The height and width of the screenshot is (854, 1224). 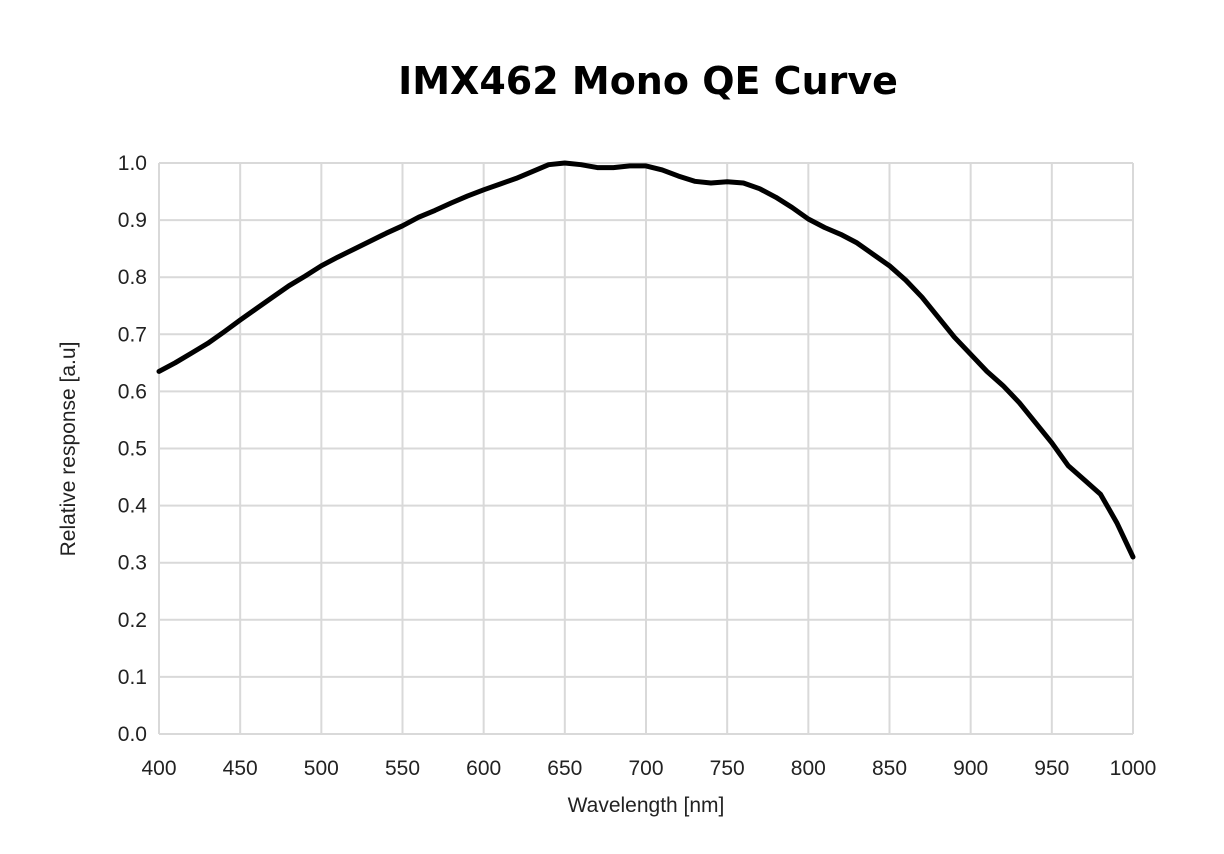 I want to click on x-tick-label: 700, so click(x=645, y=768).